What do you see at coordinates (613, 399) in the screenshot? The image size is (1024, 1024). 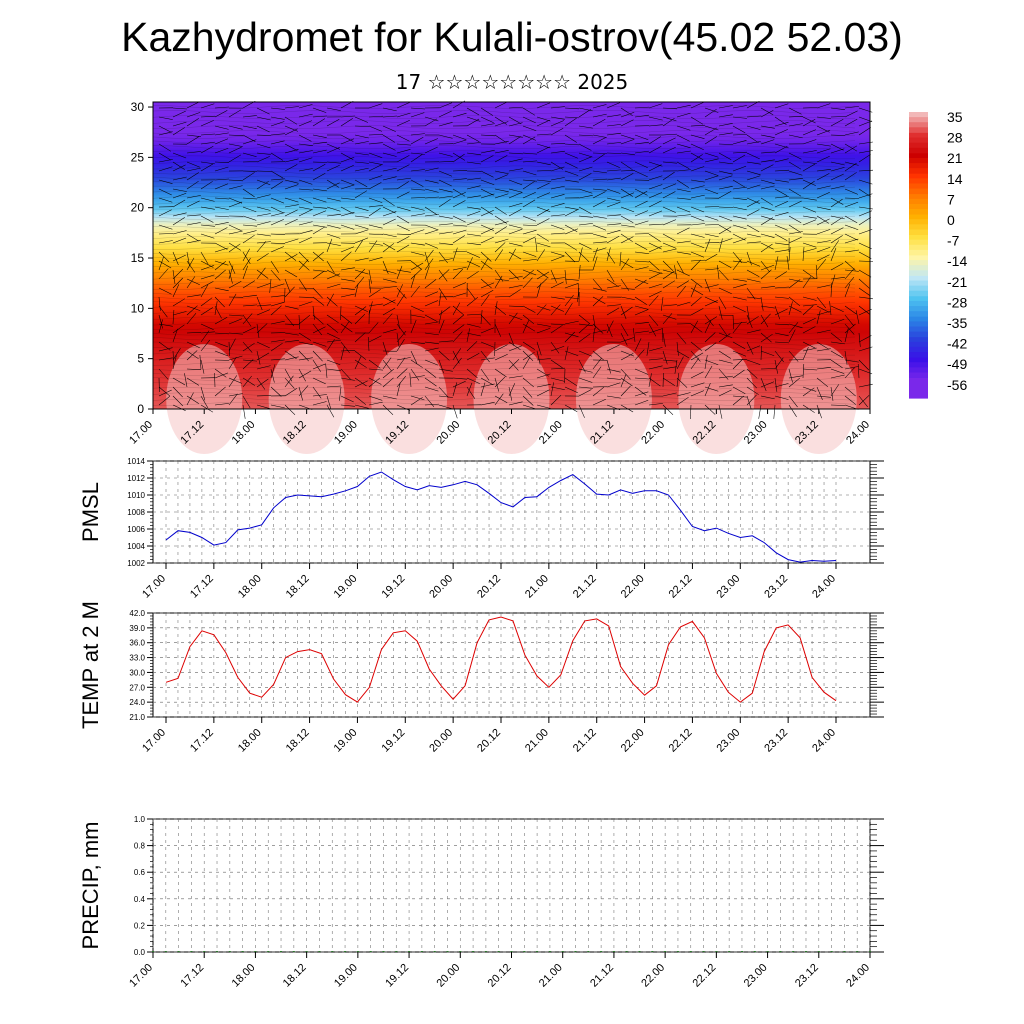 I see `warm-lobe` at bounding box center [613, 399].